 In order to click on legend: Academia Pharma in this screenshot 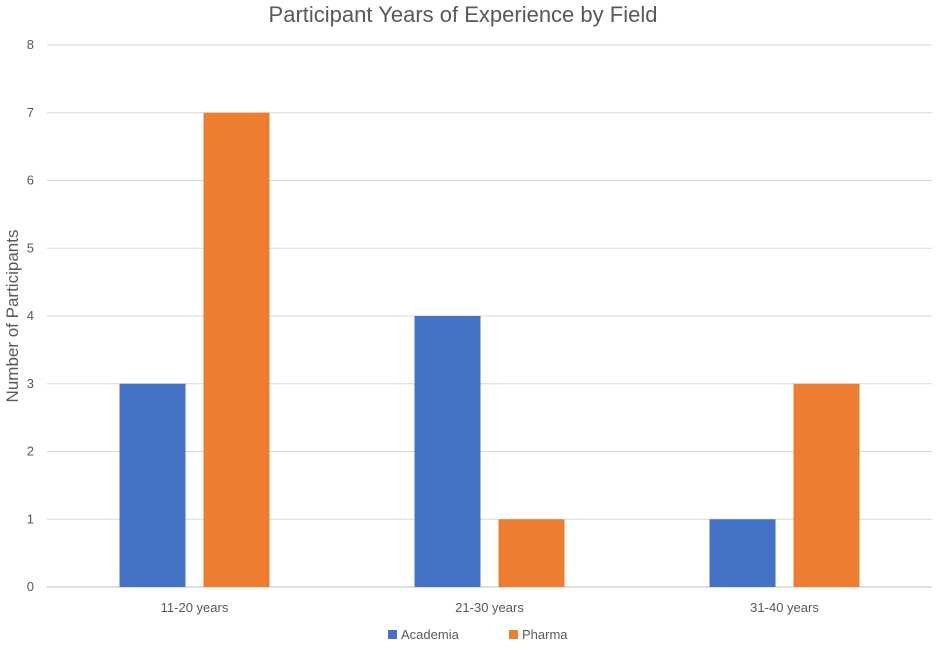, I will do `click(478, 634)`.